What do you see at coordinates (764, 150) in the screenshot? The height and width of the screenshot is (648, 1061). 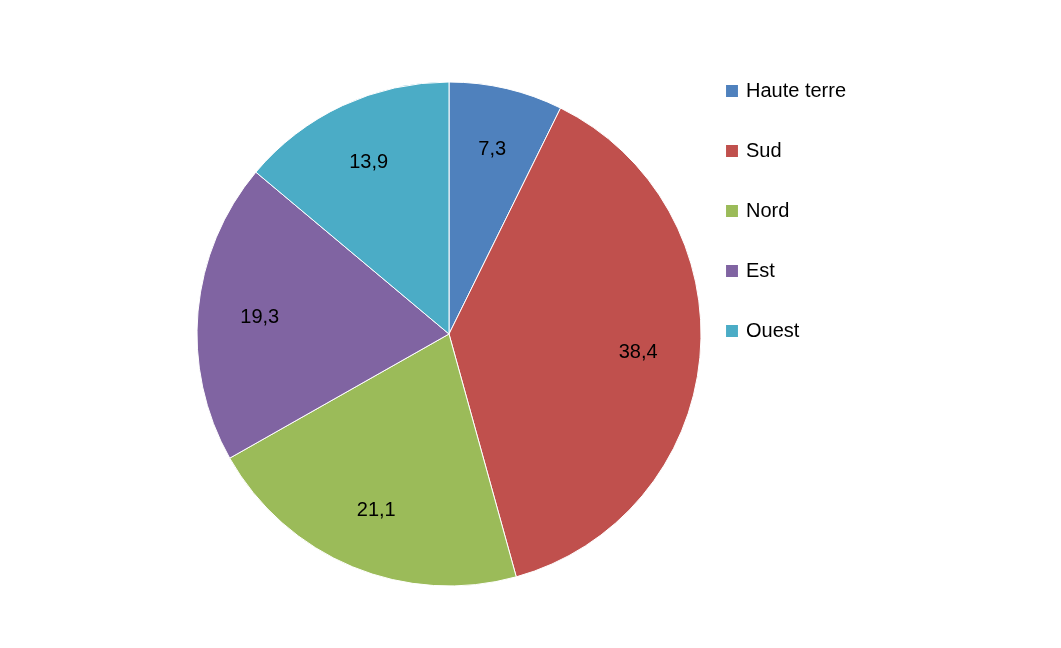 I see `legend-label: Sud` at bounding box center [764, 150].